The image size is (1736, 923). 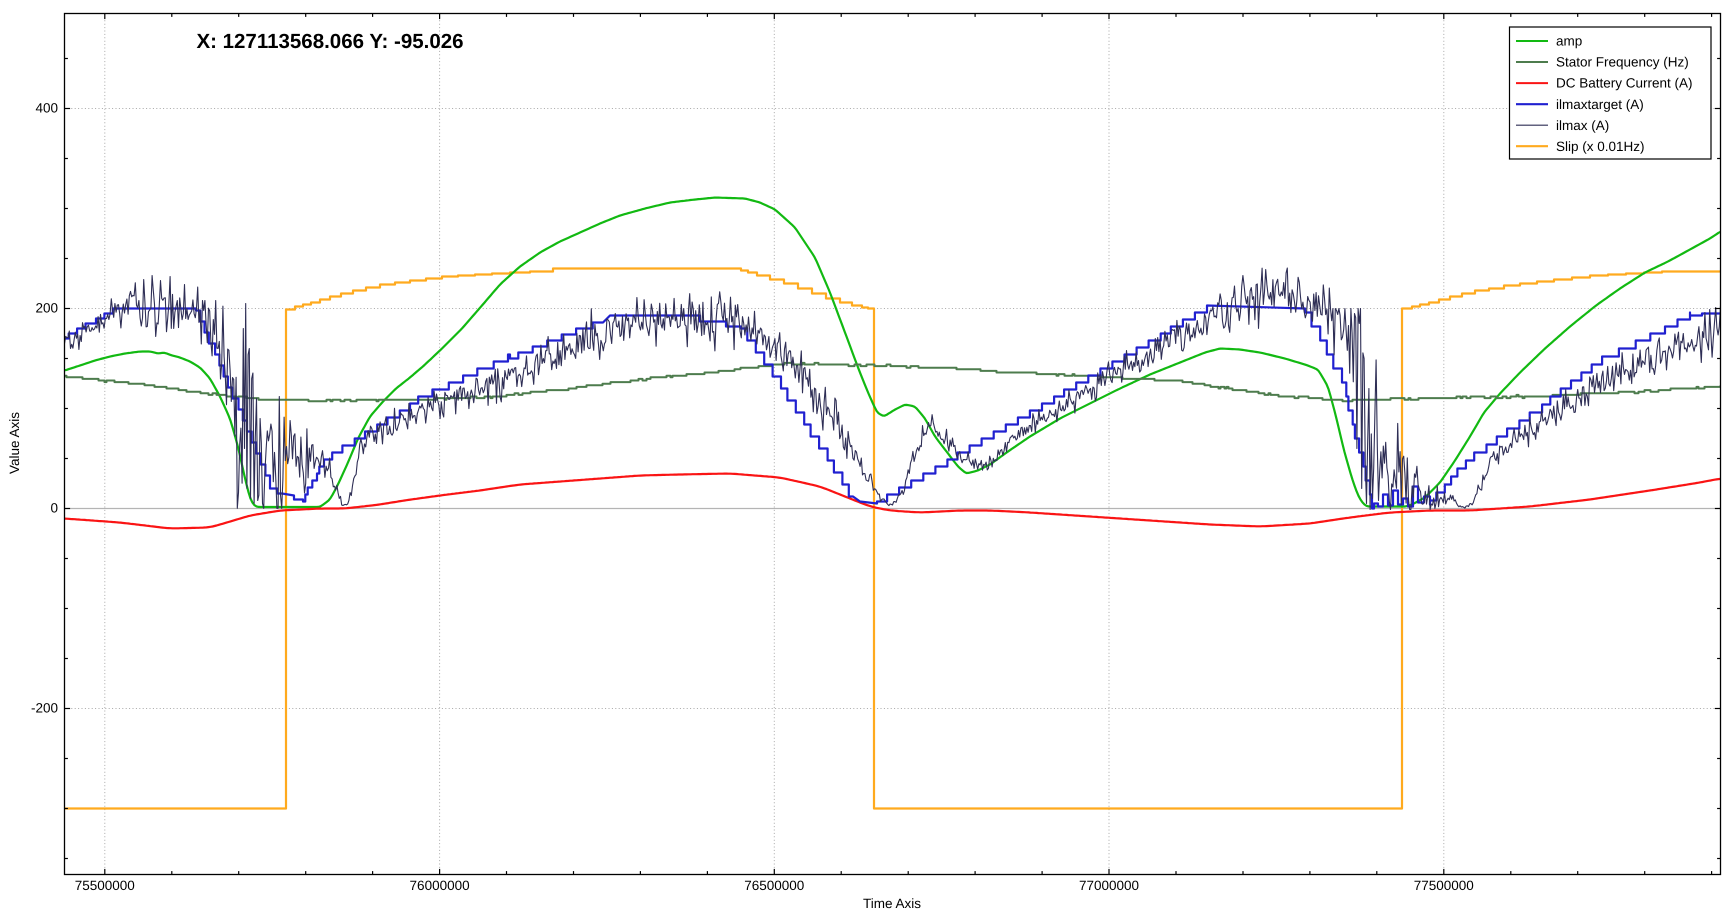 I want to click on svg-text: Value Axis, so click(x=14, y=443).